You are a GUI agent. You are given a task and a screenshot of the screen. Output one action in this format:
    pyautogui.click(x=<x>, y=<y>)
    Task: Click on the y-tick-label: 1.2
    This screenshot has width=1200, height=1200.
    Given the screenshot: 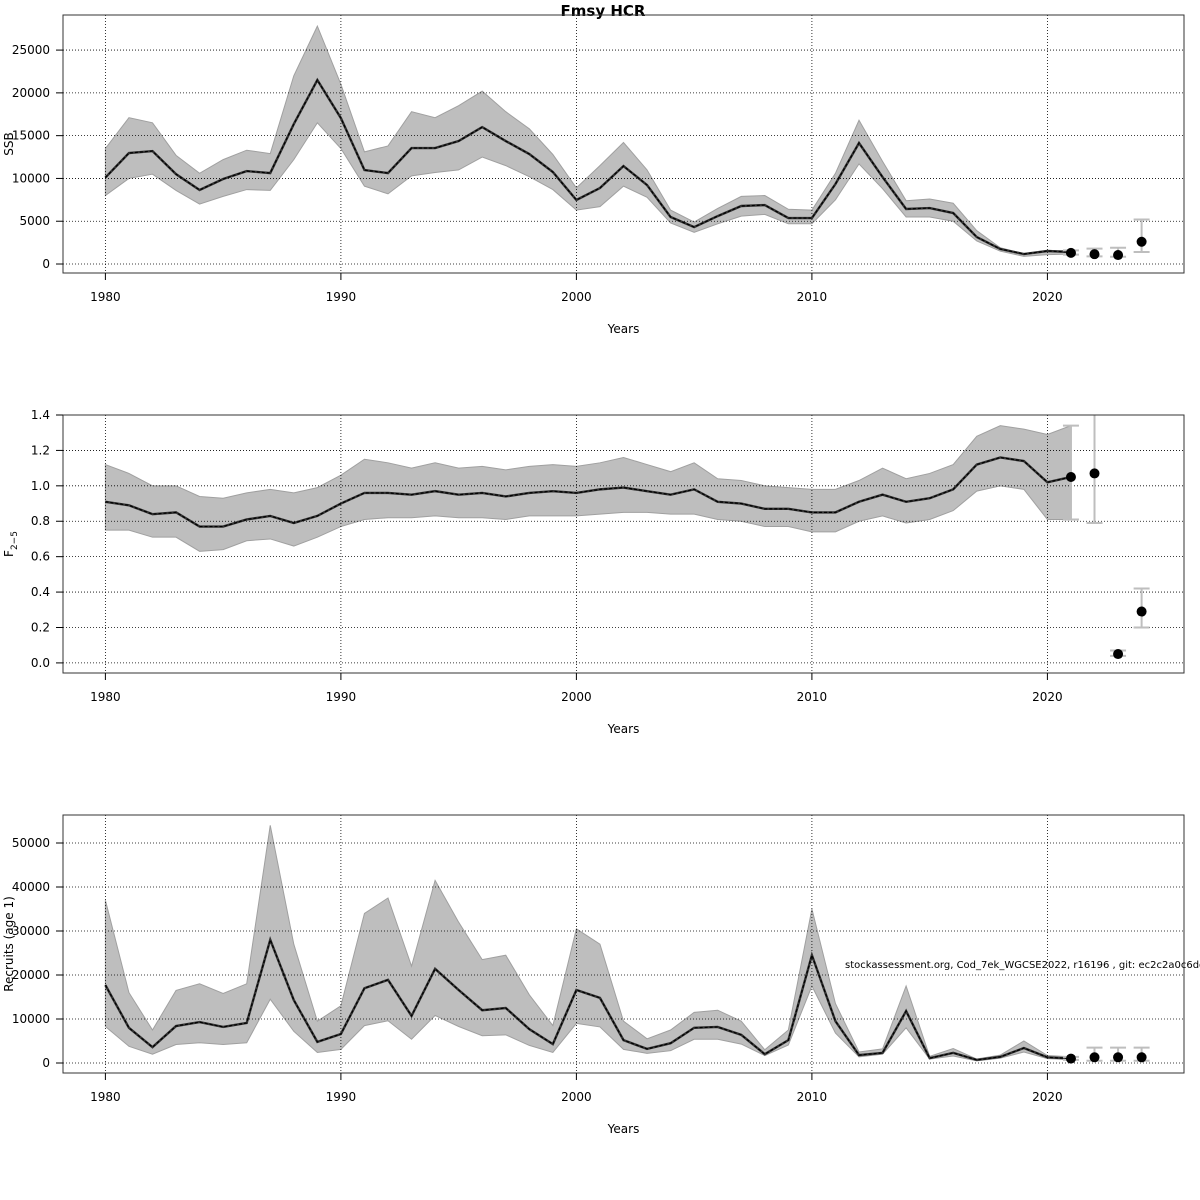 What is the action you would take?
    pyautogui.click(x=40, y=450)
    